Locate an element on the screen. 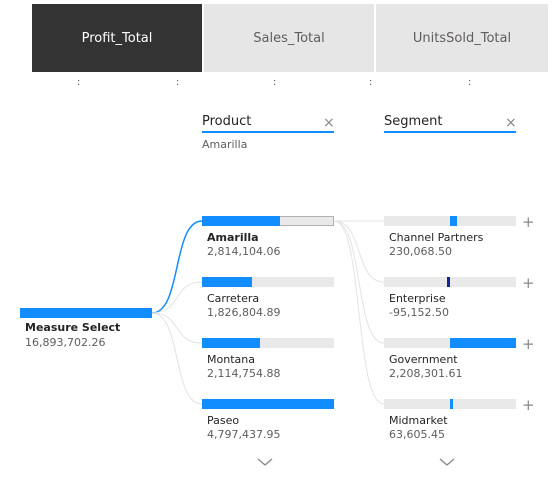  connector-root-paseo is located at coordinates (177, 358).